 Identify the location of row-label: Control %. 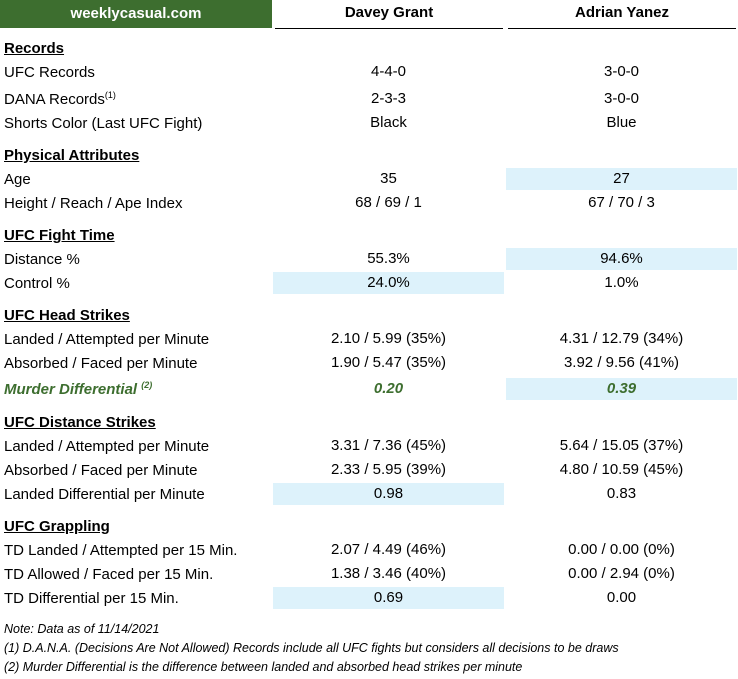
(37, 283).